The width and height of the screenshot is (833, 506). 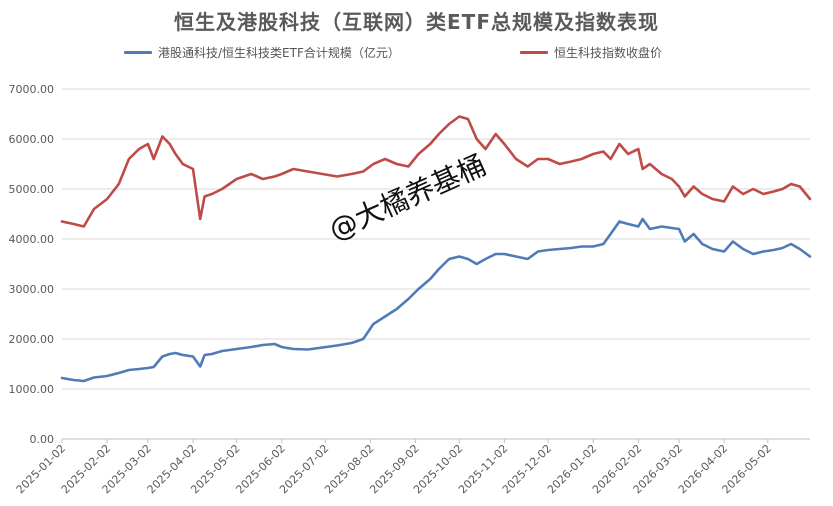 I want to click on legend-item-etf-size: 港股通科技/恒生科技类ETF合计规模（亿元）, so click(x=262, y=52).